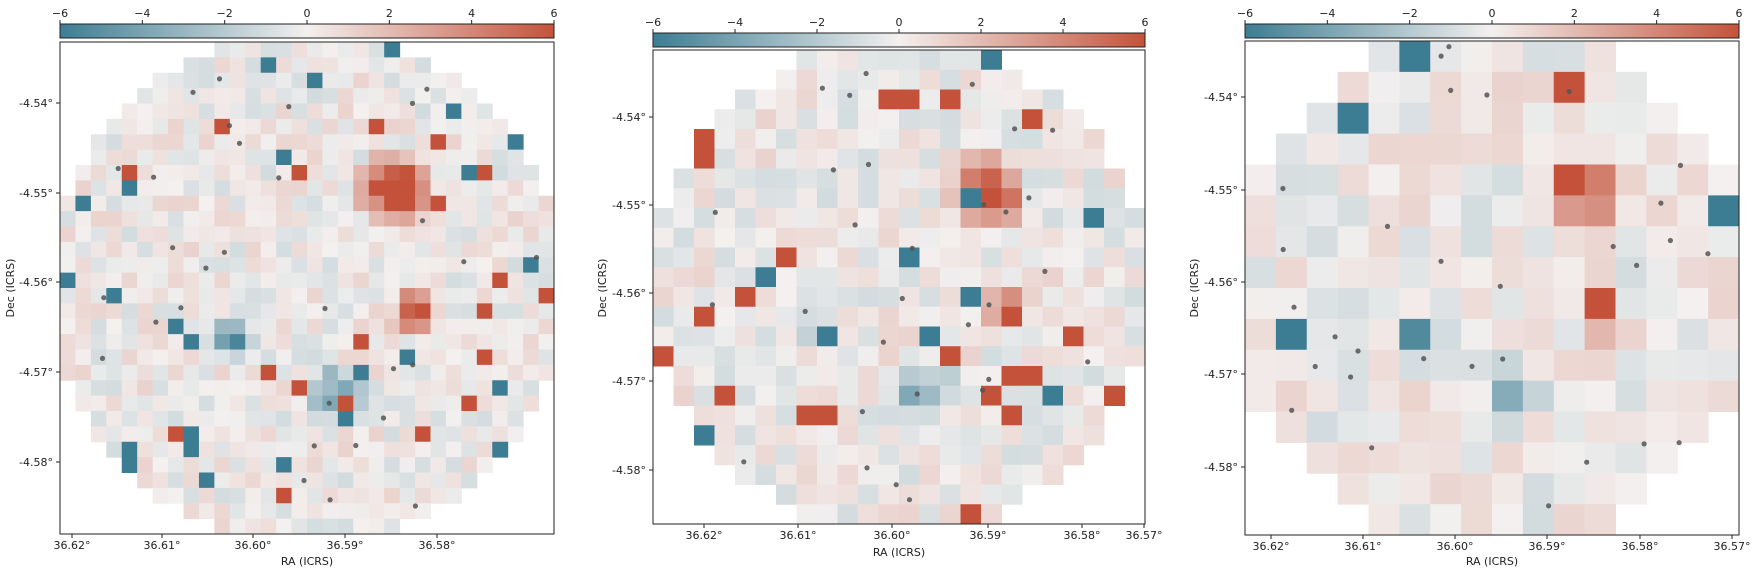  I want to click on colorbar-tick-label: −4, so click(1327, 13).